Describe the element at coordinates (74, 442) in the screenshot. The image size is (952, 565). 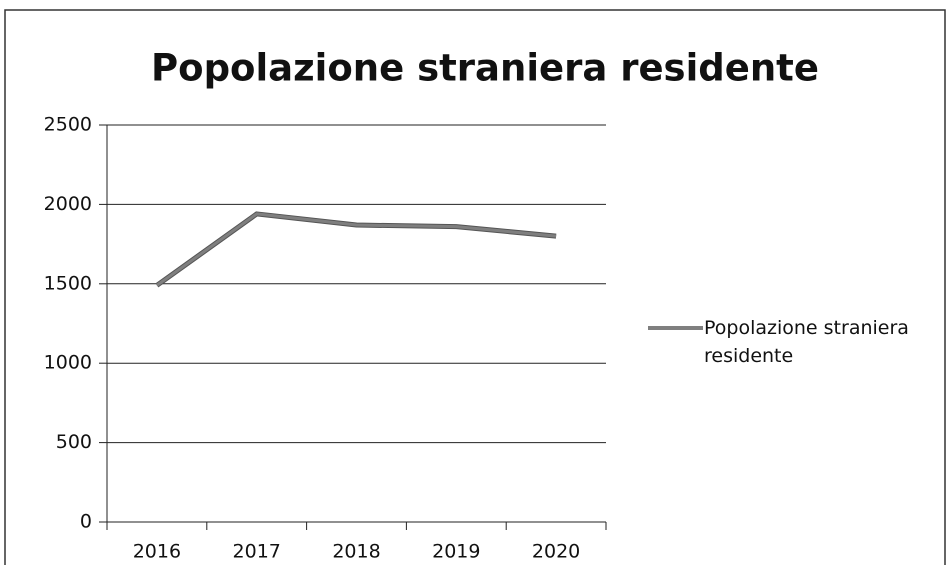
I see `y-tick-label: 500` at that location.